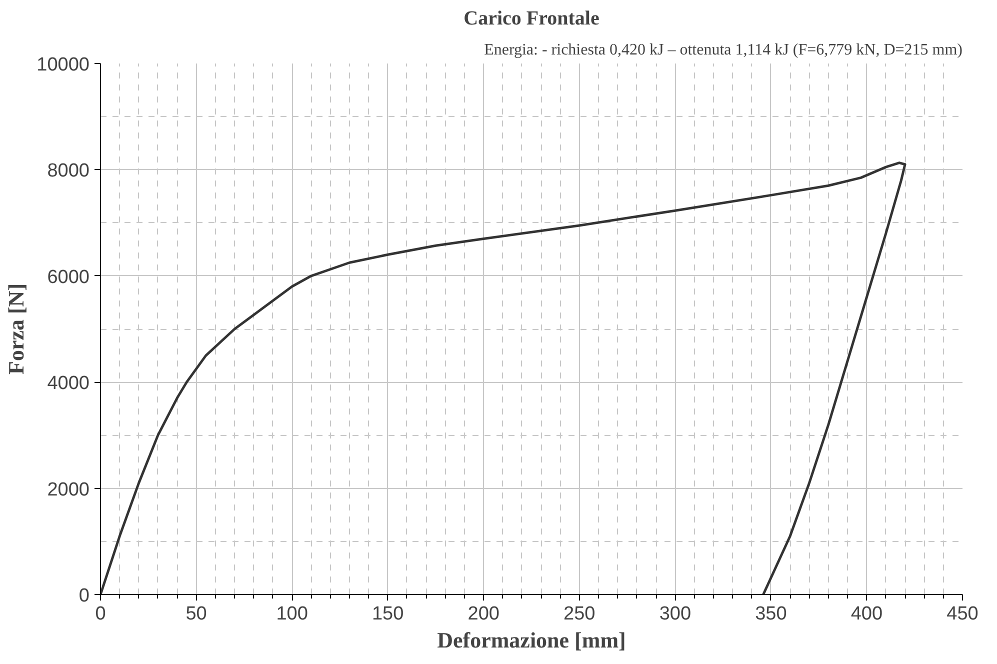 The height and width of the screenshot is (664, 997). Describe the element at coordinates (68, 277) in the screenshot. I see `y-tick-label: 6000` at that location.